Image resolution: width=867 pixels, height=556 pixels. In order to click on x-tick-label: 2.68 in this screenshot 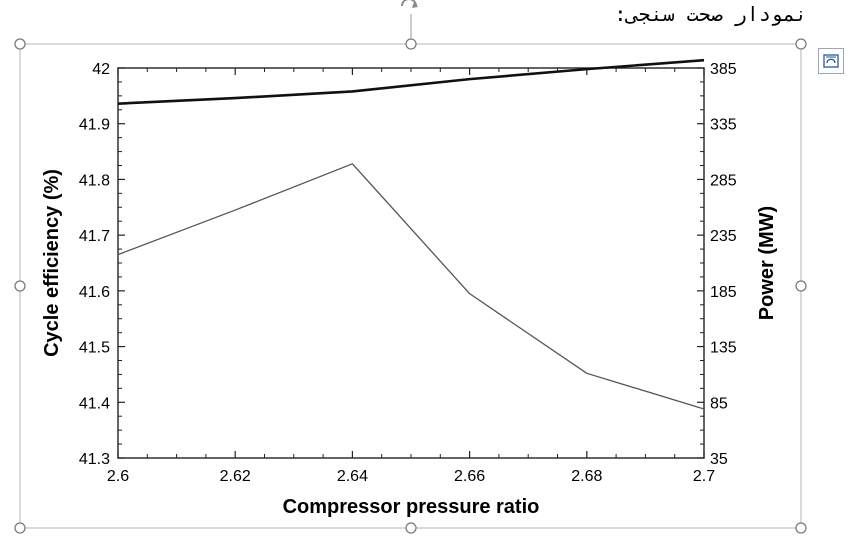, I will do `click(586, 476)`.